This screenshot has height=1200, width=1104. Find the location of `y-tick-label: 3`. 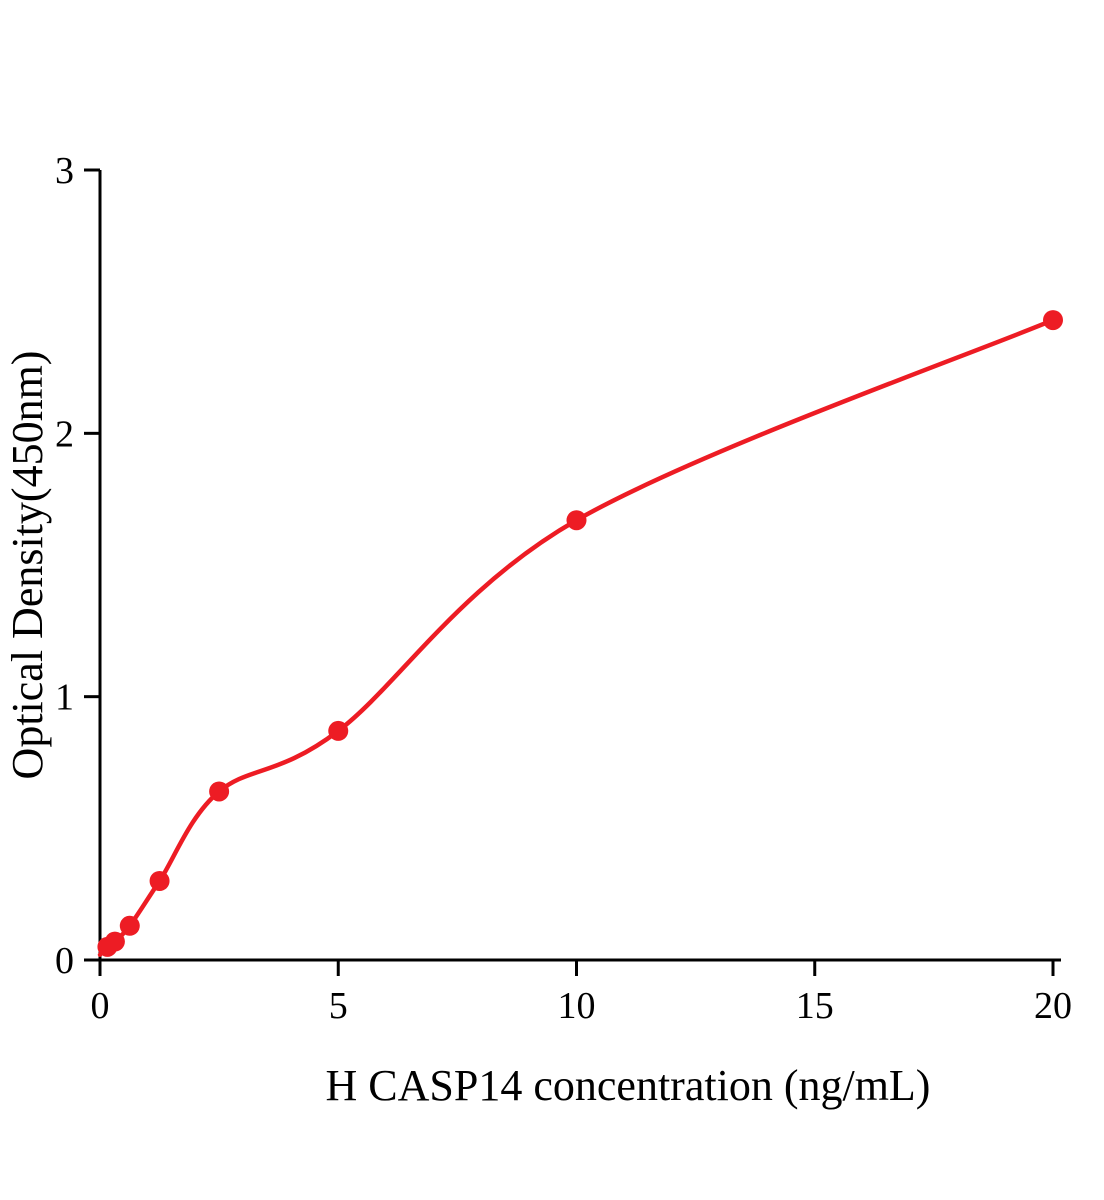

y-tick-label: 3 is located at coordinates (64, 171).